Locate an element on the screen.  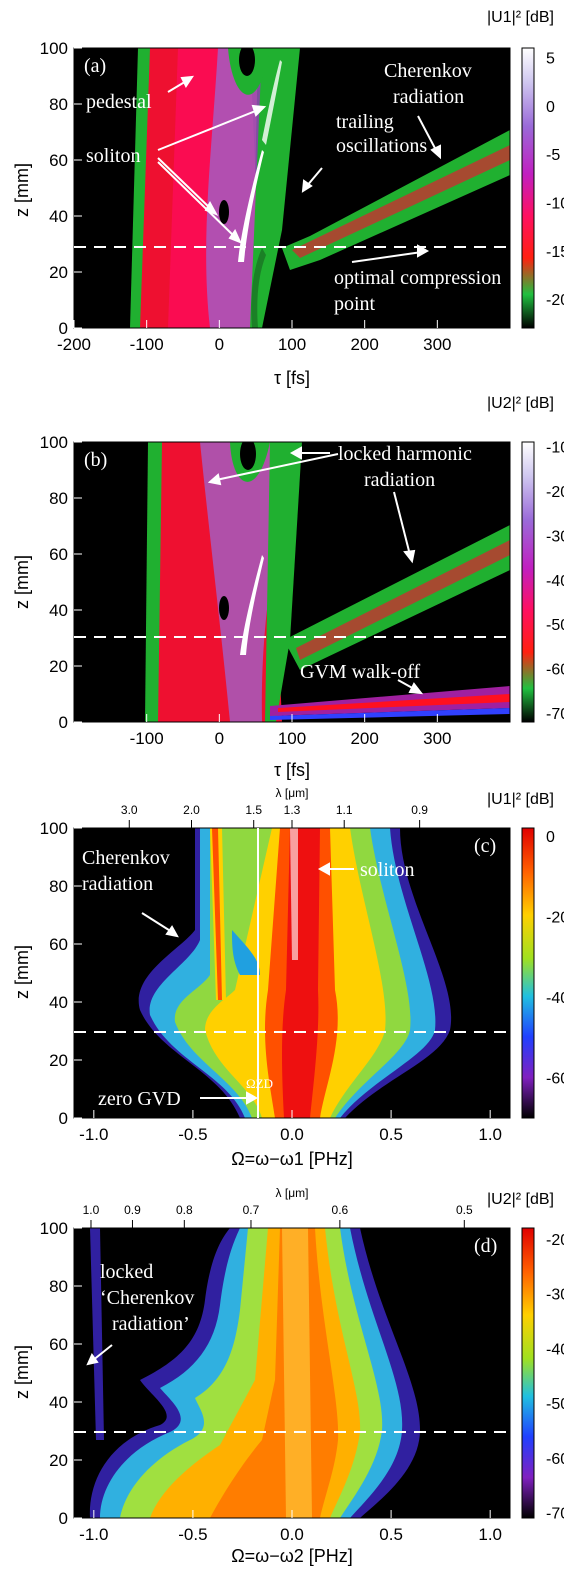
colorbar-c is located at coordinates (528, 973).